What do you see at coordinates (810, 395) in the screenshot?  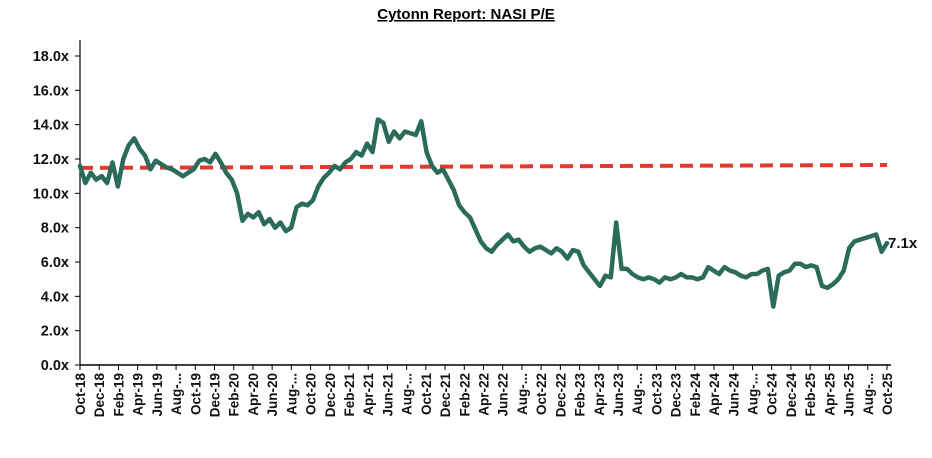 I see `x-tick-label: Feb-25` at bounding box center [810, 395].